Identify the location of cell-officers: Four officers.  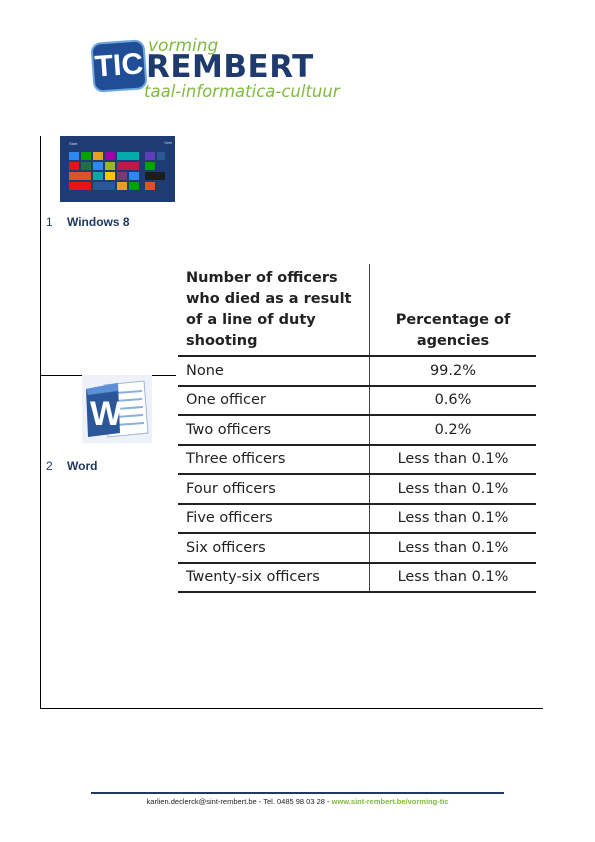
(274, 489).